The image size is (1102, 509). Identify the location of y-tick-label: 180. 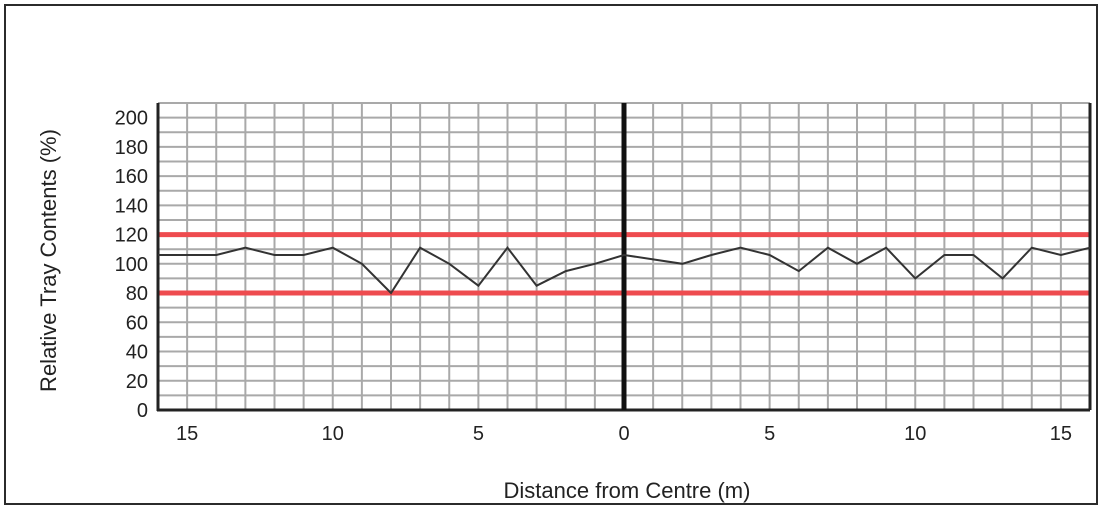
(131, 148).